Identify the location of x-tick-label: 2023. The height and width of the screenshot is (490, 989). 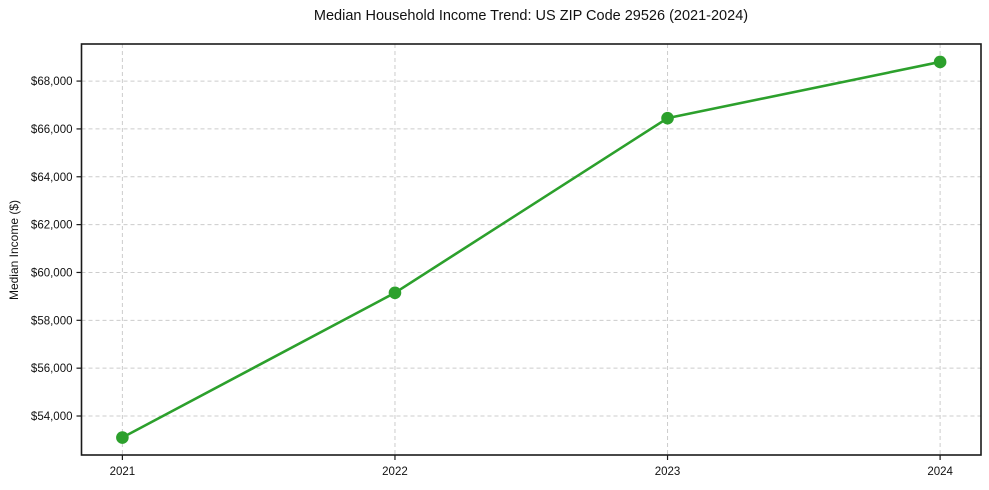
(668, 472).